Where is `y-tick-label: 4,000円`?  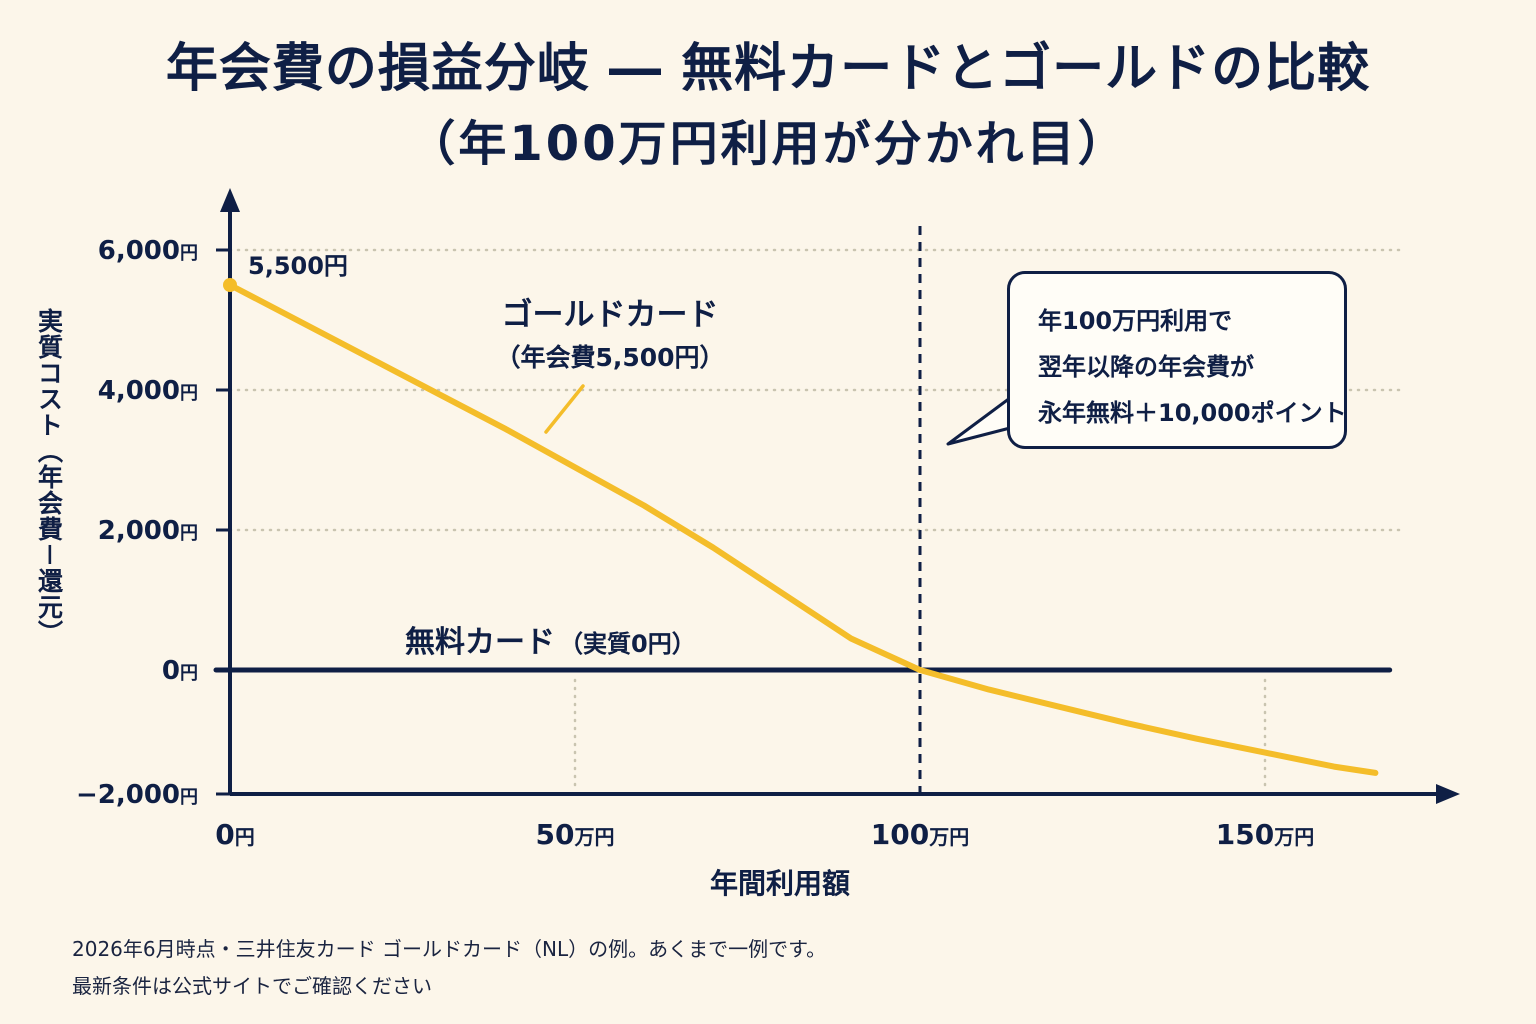 y-tick-label: 4,000円 is located at coordinates (148, 391).